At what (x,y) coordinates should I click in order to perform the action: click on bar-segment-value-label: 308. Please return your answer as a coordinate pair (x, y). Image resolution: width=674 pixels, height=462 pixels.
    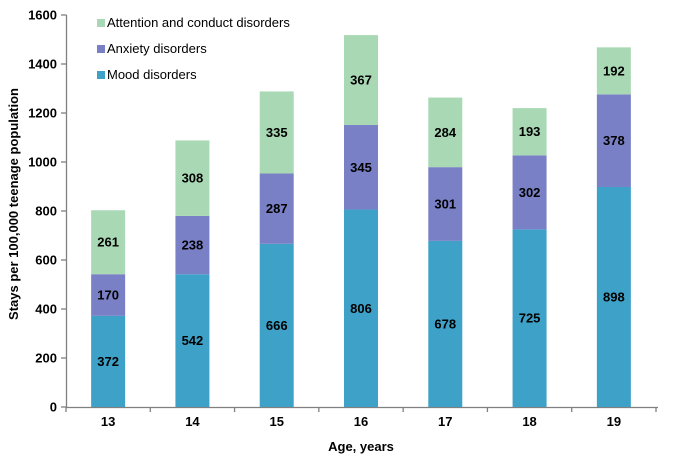
    Looking at the image, I should click on (193, 178).